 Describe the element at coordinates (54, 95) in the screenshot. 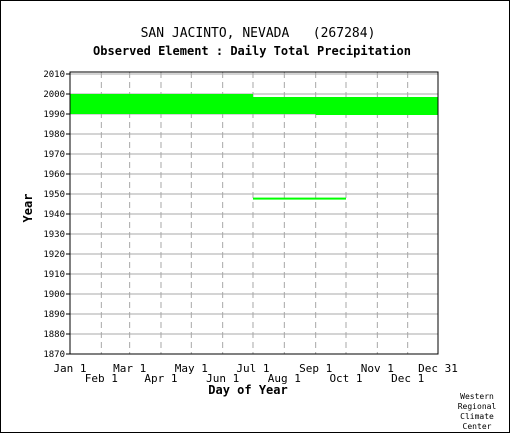

I see `y-tick-label: 2000` at that location.